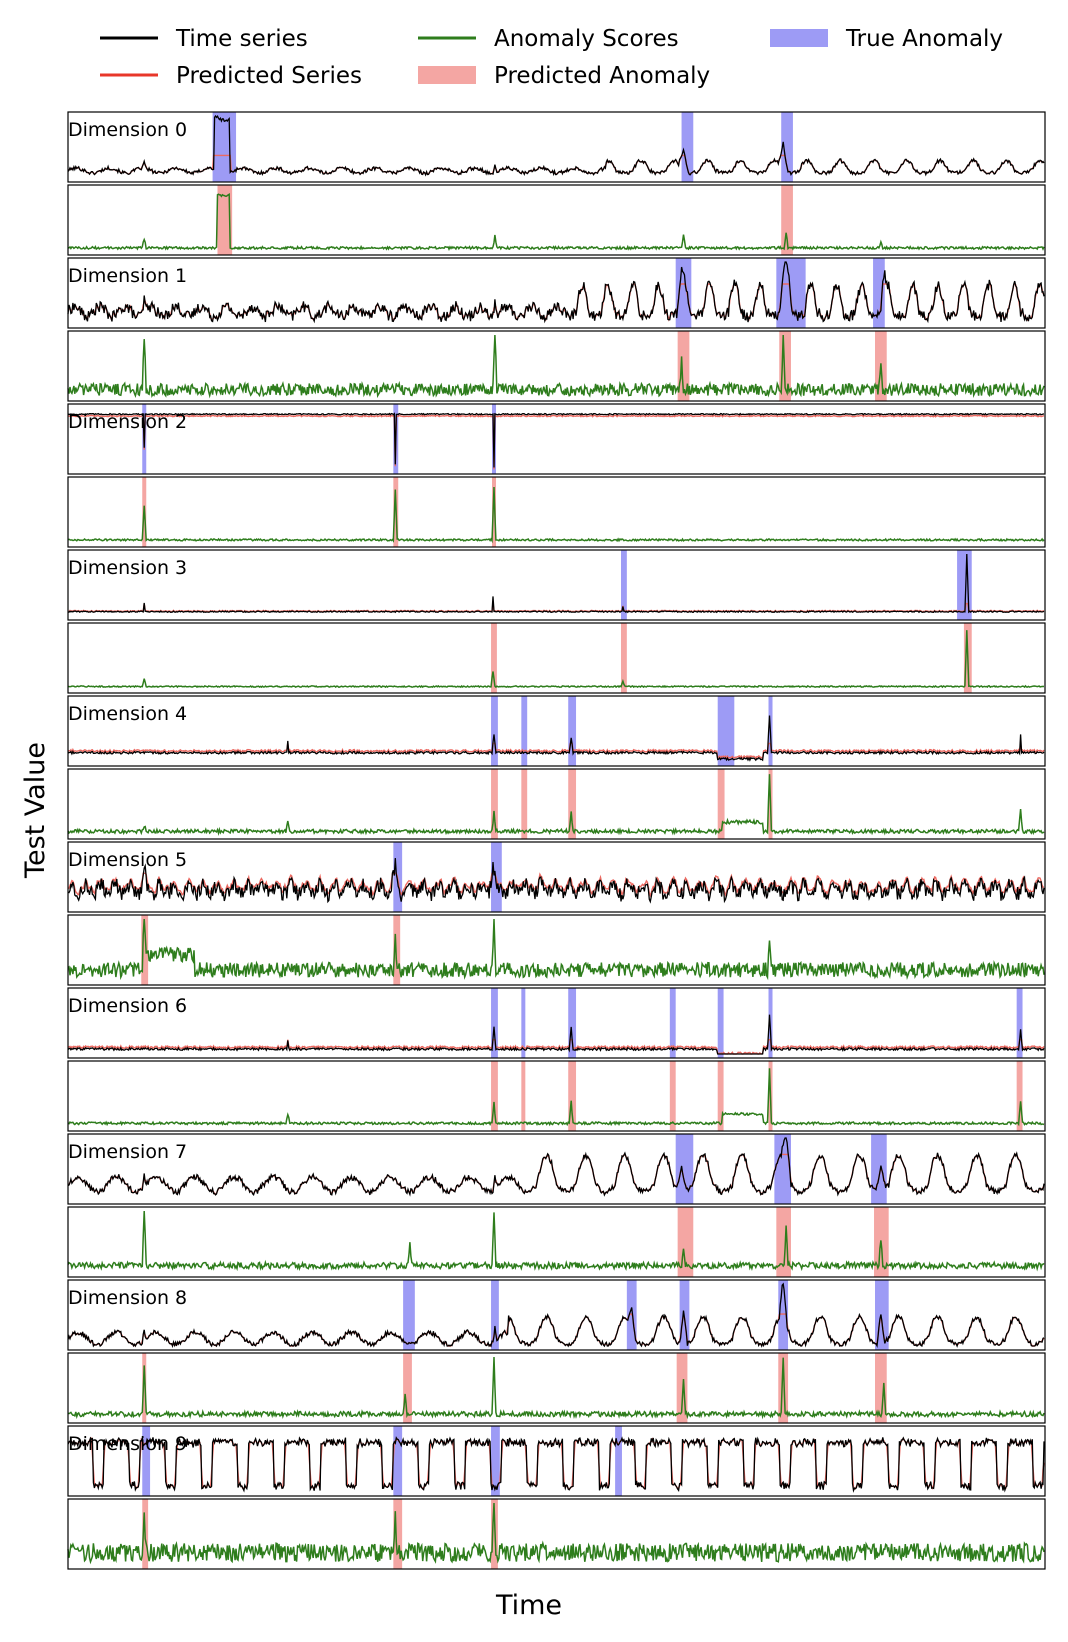 The width and height of the screenshot is (1068, 1642). Describe the element at coordinates (127, 276) in the screenshot. I see `dimension-label: Dimension 1` at that location.